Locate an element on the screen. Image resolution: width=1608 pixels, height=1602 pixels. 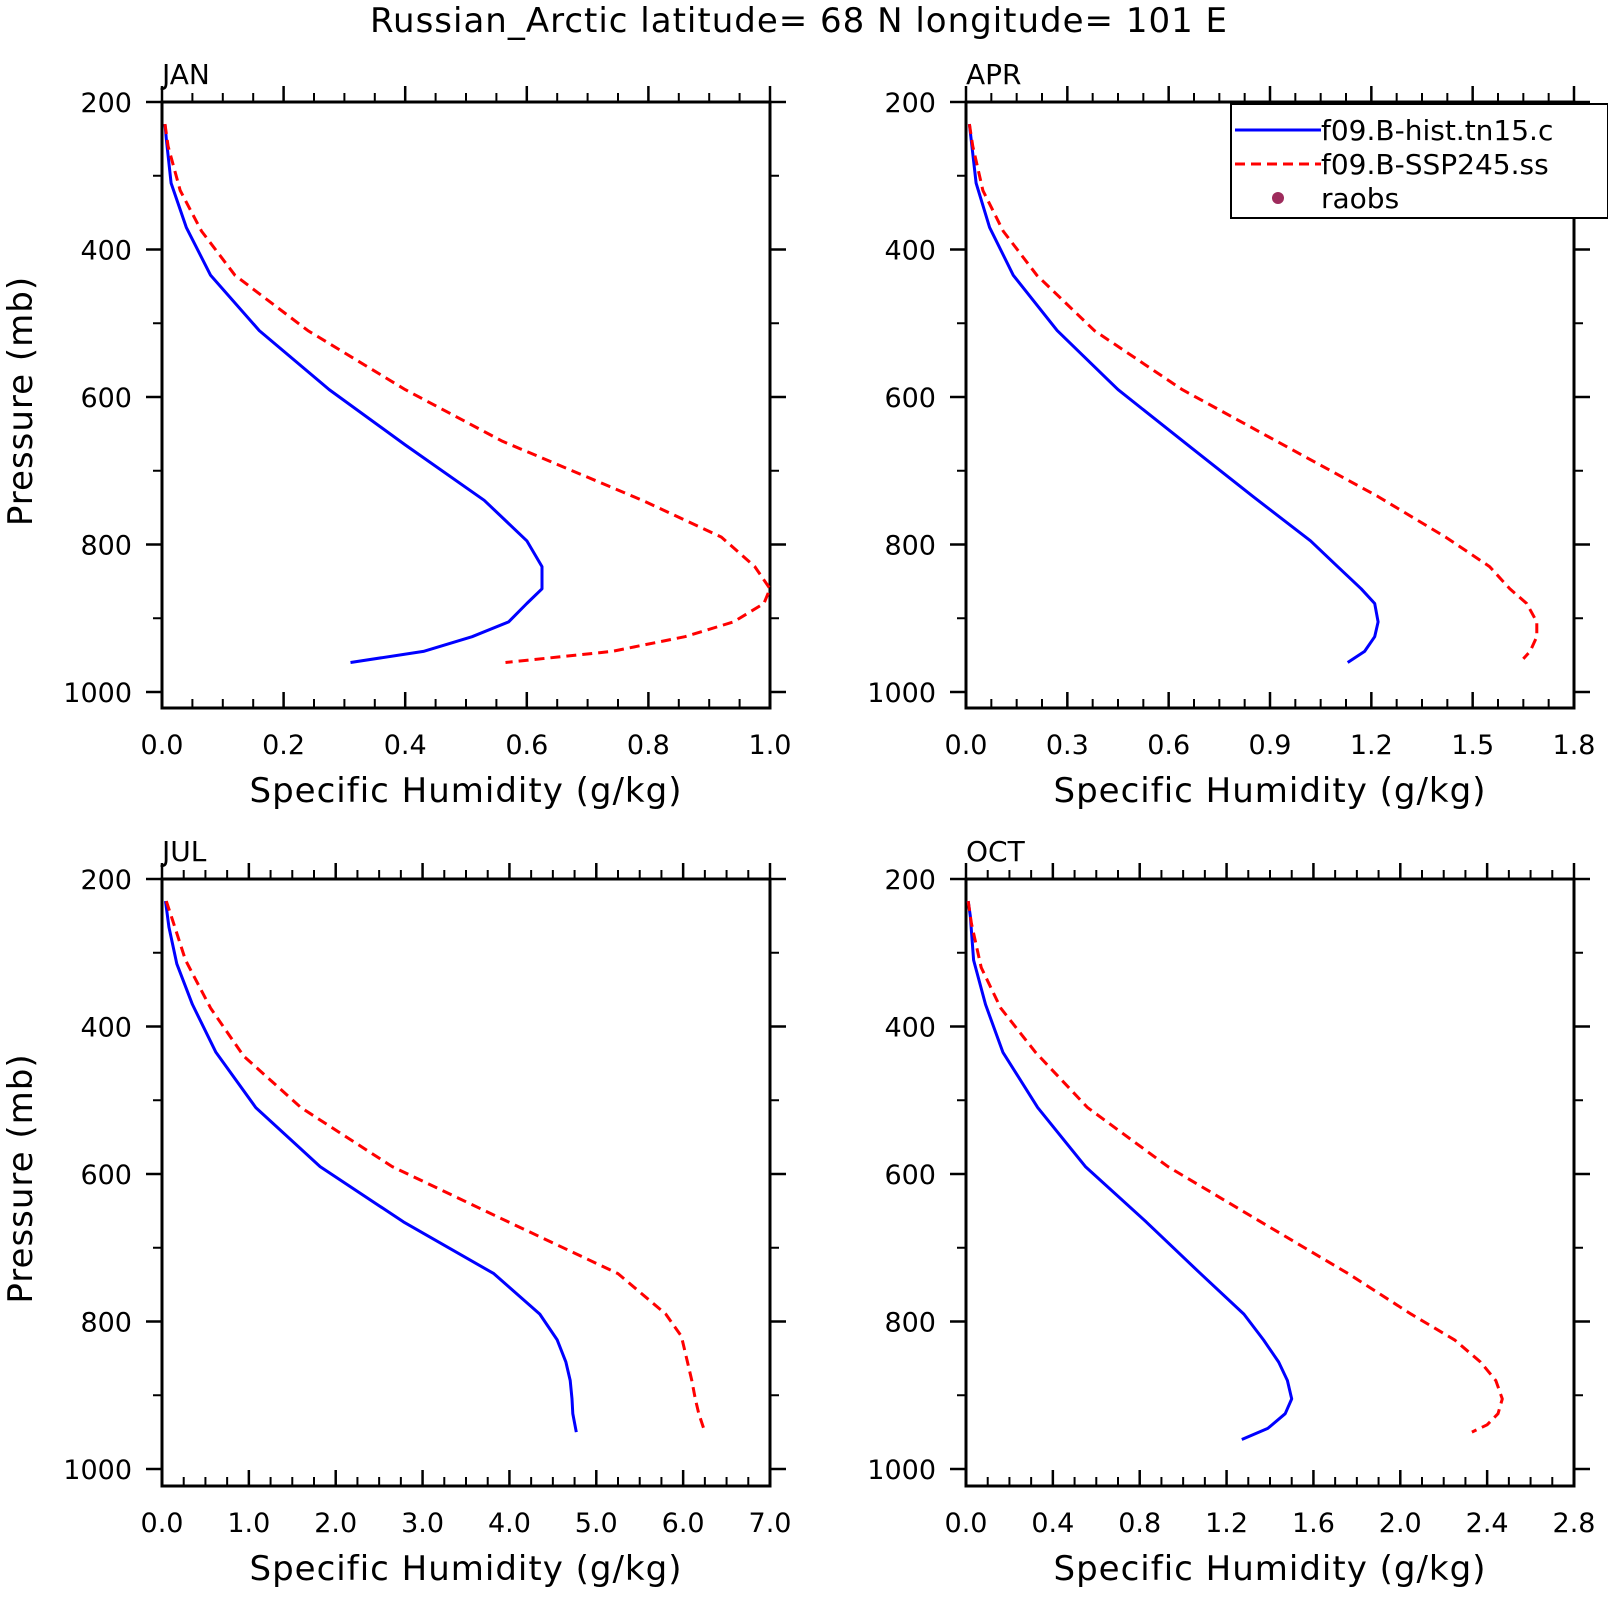
x-tick-label: 0.9 is located at coordinates (1270, 745).